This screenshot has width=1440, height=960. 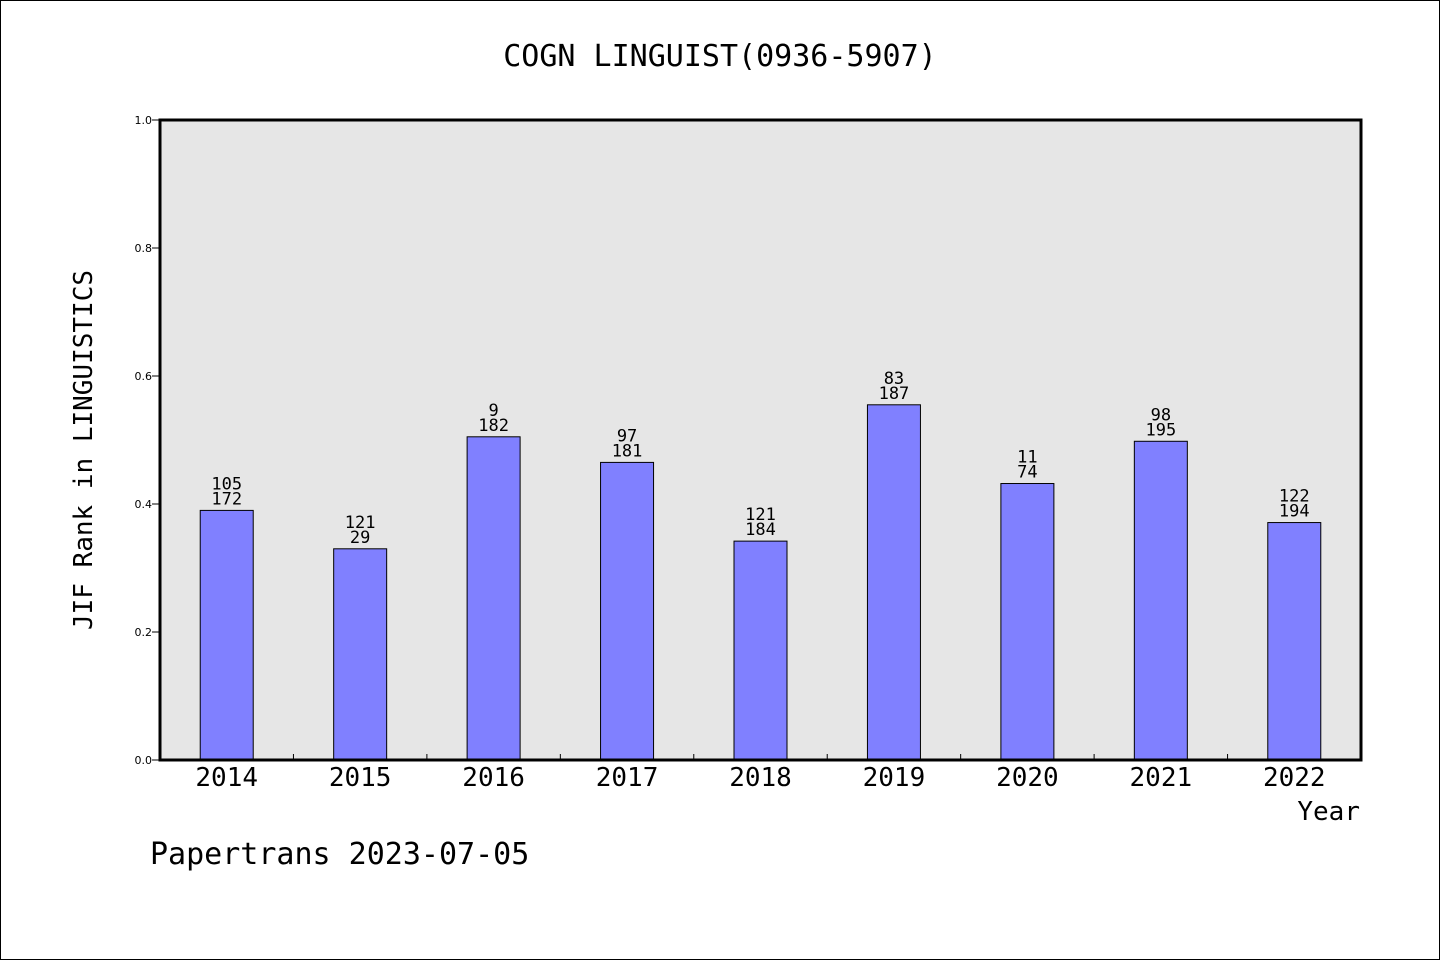 I want to click on bar-label-bottom: 172, so click(x=226, y=499).